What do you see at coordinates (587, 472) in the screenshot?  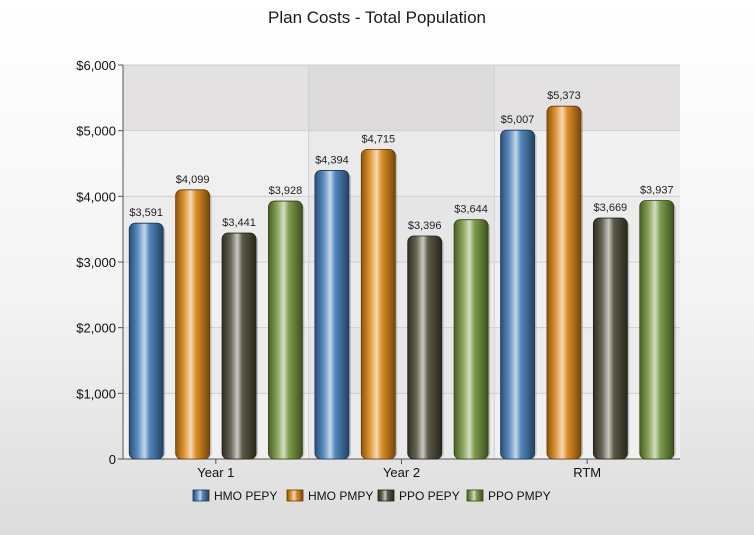 I see `x-tick-label: RTM` at bounding box center [587, 472].